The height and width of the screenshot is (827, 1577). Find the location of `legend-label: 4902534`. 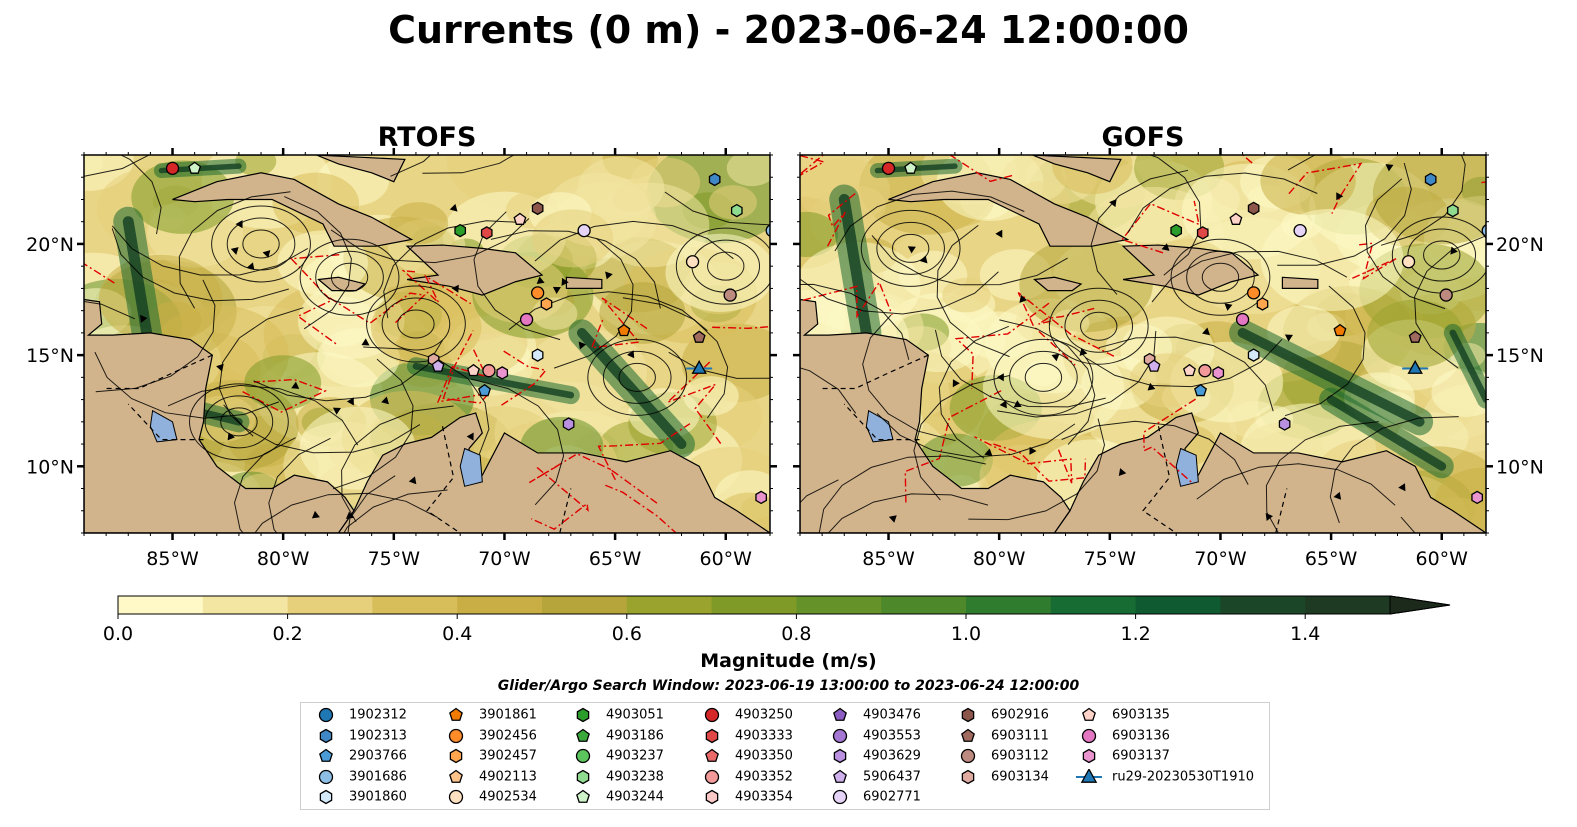

legend-label: 4902534 is located at coordinates (508, 797).